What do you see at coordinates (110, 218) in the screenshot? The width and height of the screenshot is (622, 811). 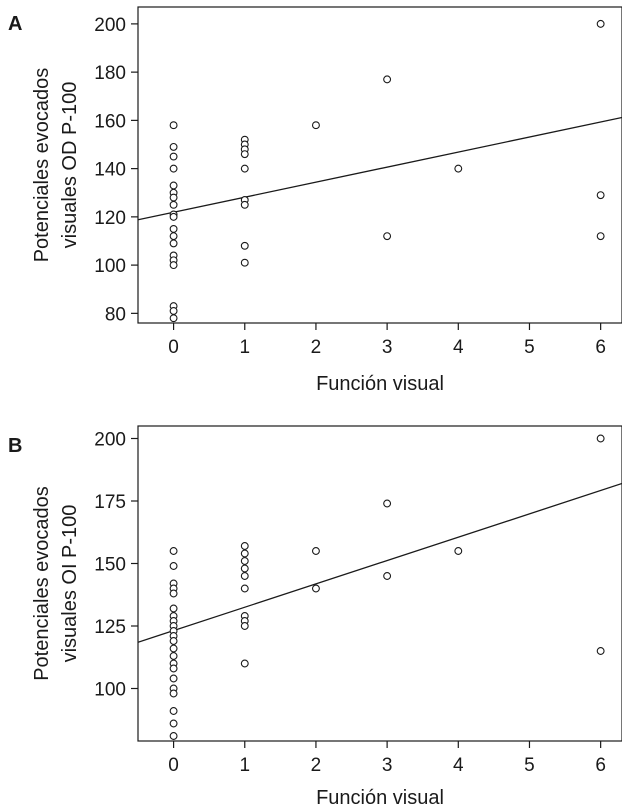 I see `panel-a-y-tick-label: 120` at bounding box center [110, 218].